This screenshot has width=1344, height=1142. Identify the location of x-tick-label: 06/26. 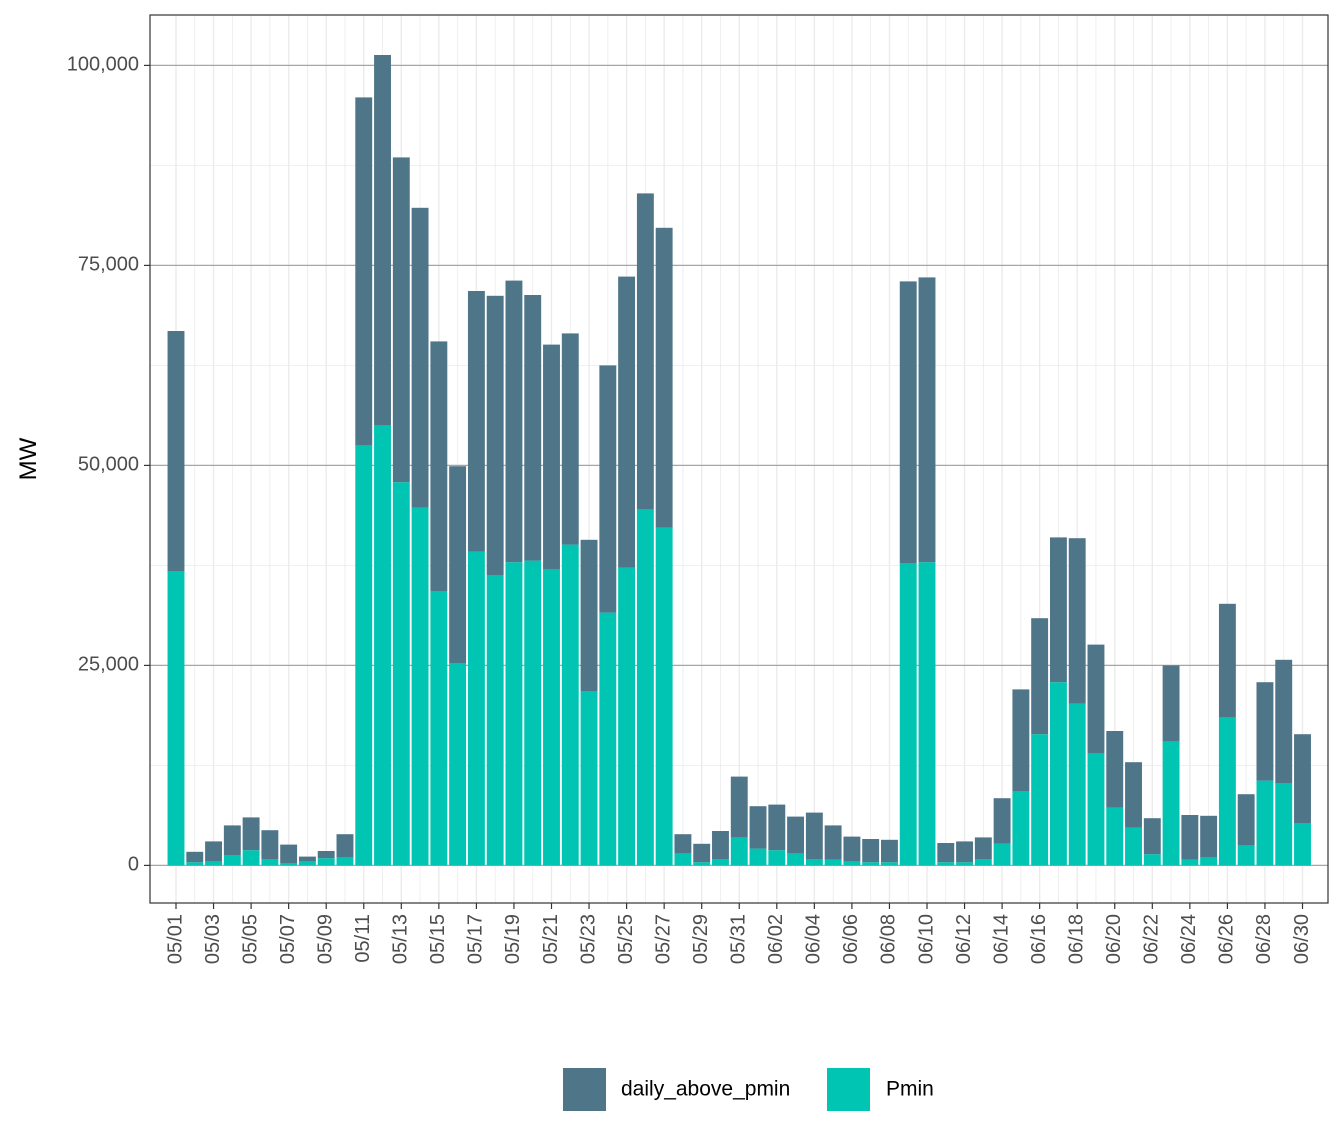
(1227, 939).